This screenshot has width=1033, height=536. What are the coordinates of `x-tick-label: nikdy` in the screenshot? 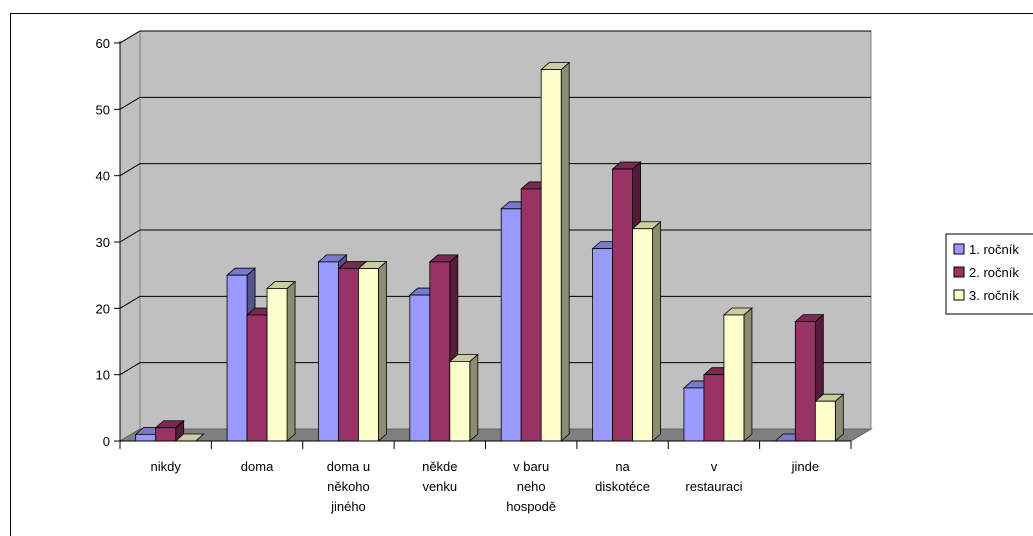 It's located at (166, 466).